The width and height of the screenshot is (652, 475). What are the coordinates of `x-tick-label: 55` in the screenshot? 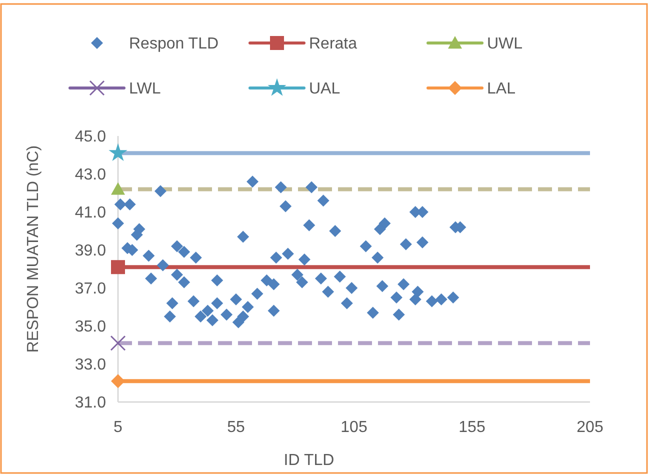 It's located at (236, 427).